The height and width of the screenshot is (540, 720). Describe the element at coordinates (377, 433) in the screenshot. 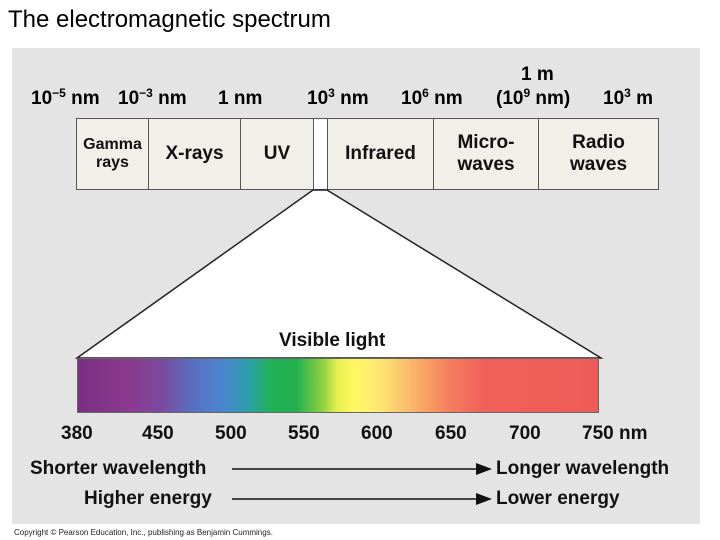

I see `tick-label: 600` at that location.